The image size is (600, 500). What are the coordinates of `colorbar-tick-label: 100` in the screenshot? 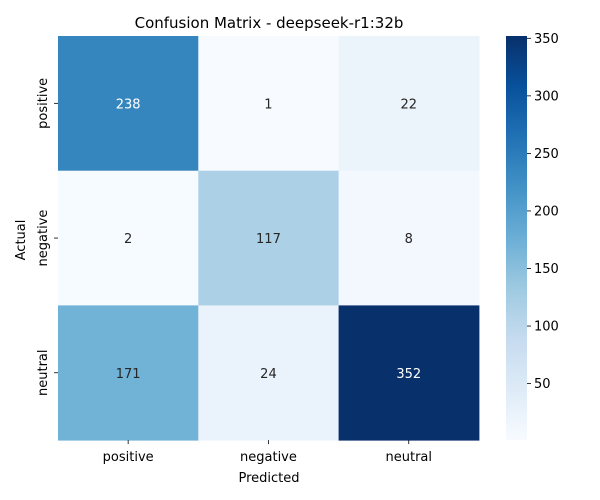 It's located at (546, 327).